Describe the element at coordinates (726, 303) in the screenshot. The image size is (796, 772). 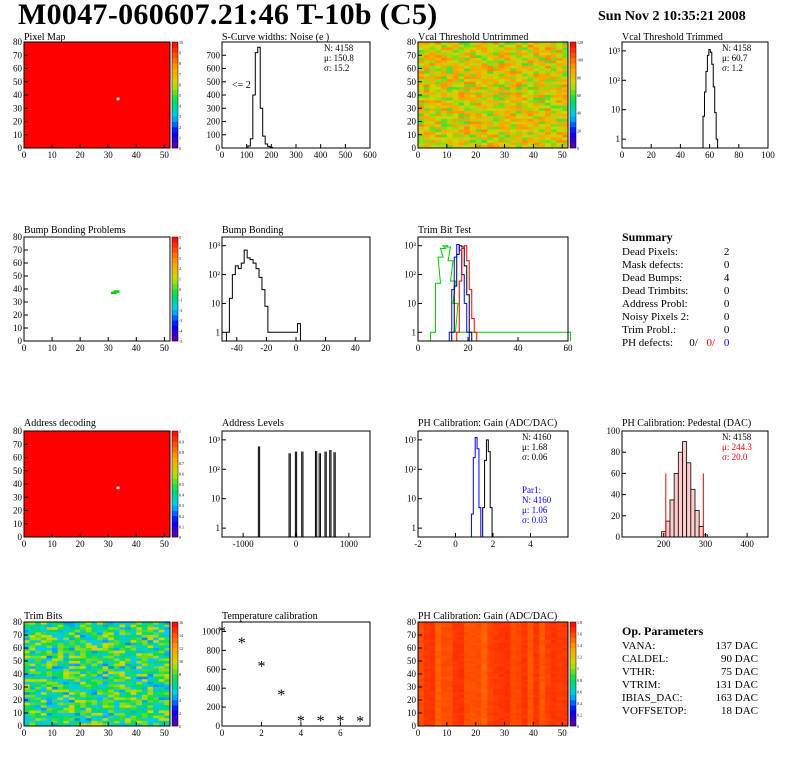
I see `summary-value: 0` at that location.